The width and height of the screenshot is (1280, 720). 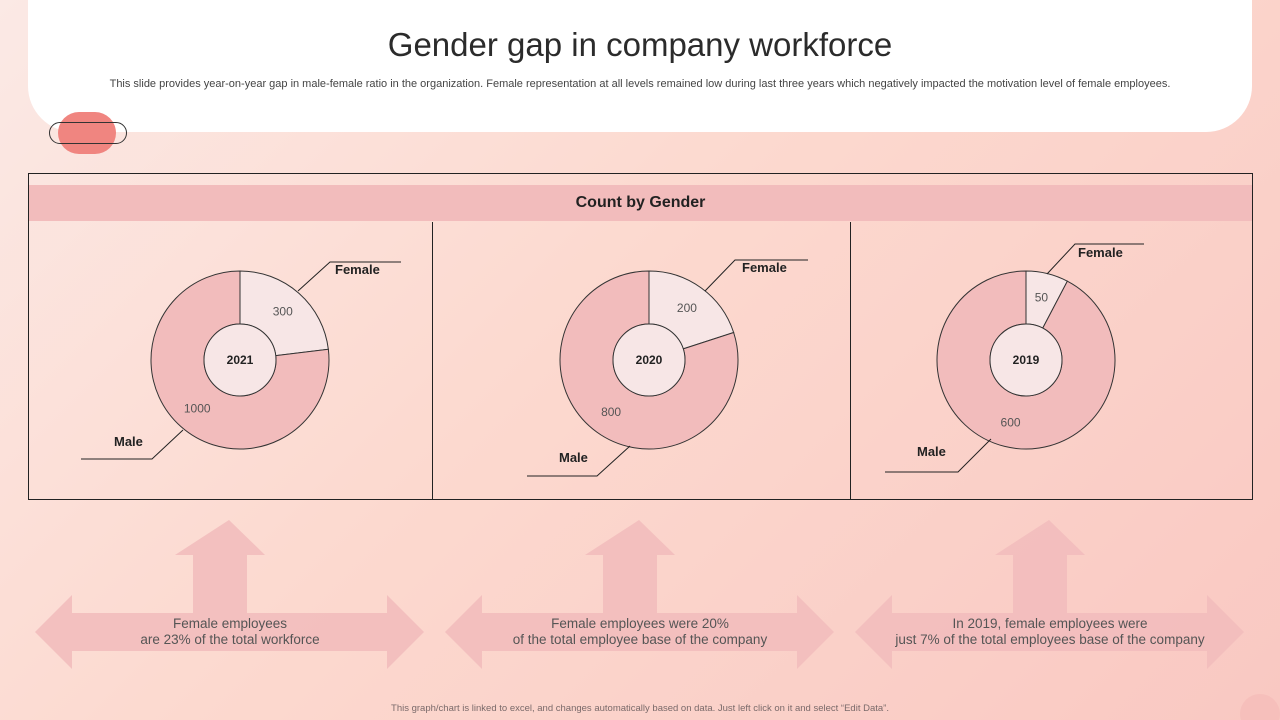 I want to click on leader-line-female-2019, so click(x=1095, y=259).